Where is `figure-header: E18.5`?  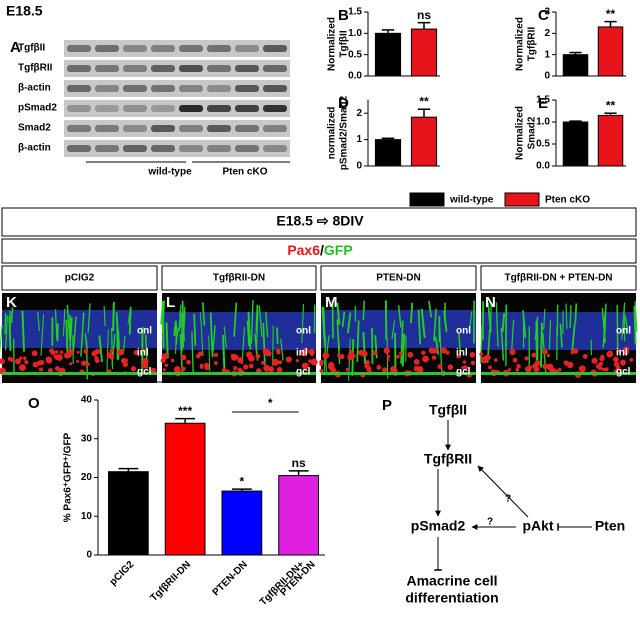
figure-header: E18.5 is located at coordinates (24, 11).